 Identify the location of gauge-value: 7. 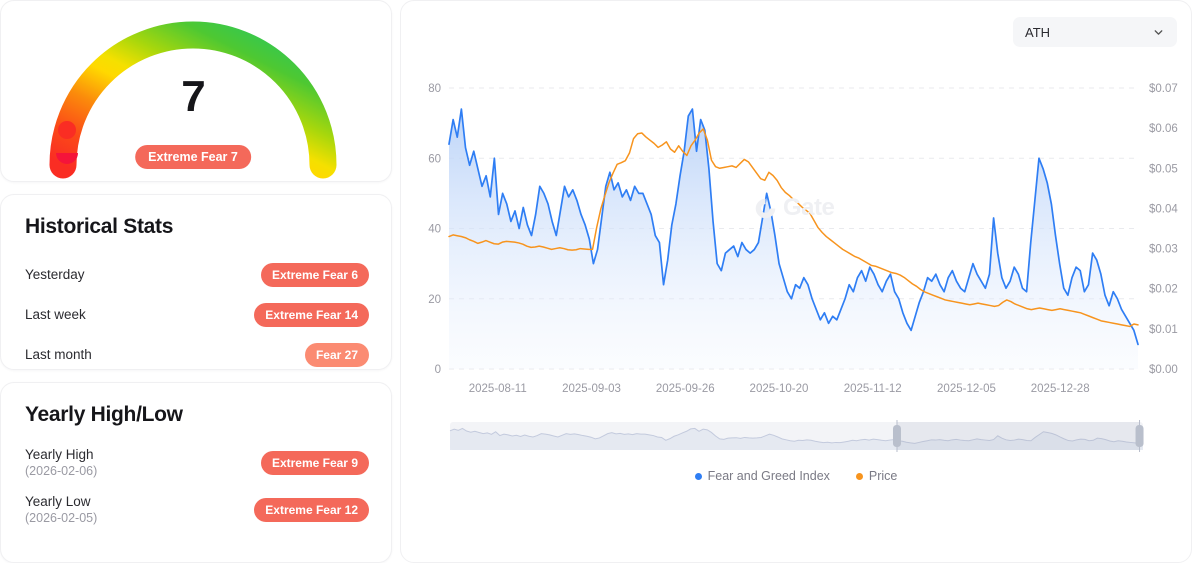
(193, 96).